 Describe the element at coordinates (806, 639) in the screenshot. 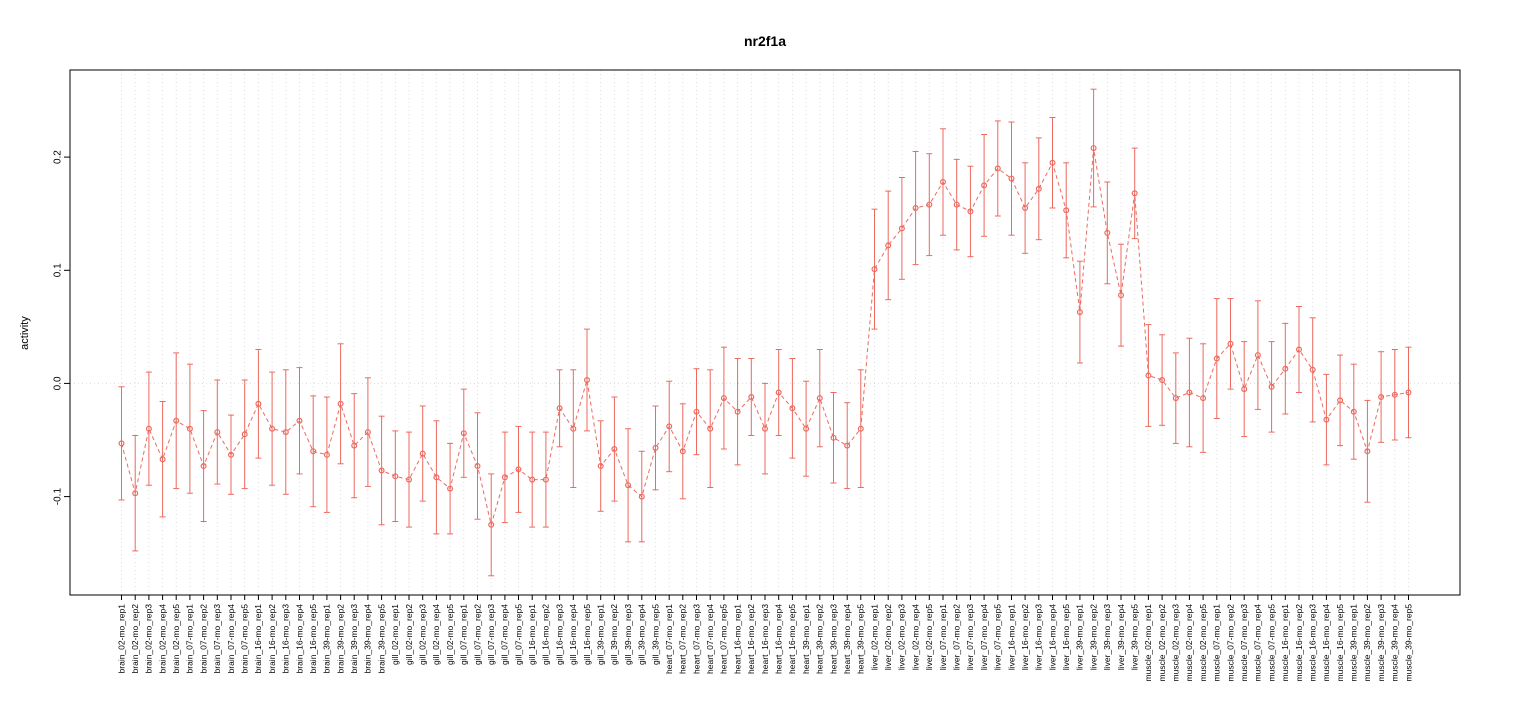

I see `x-tick-label: heart_39-mo_rep1` at that location.